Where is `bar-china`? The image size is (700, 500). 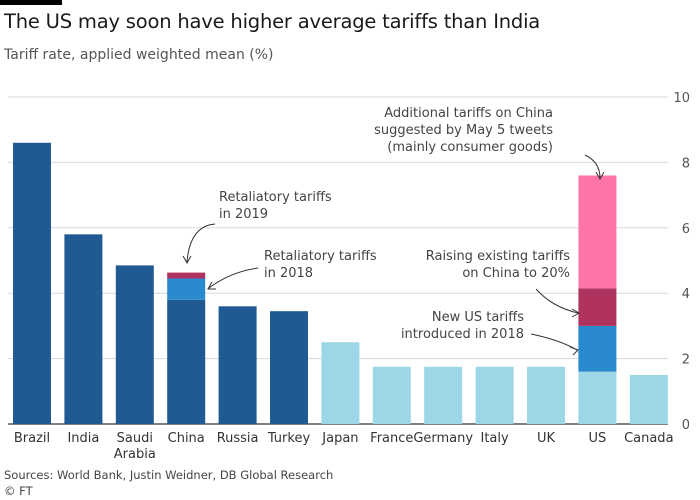
bar-china is located at coordinates (186, 361).